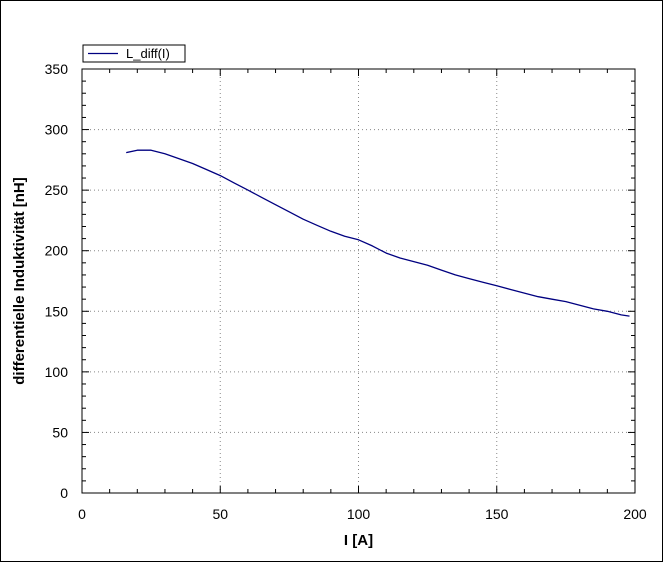 The width and height of the screenshot is (663, 562). Describe the element at coordinates (57, 190) in the screenshot. I see `y-tick-label: 250` at that location.